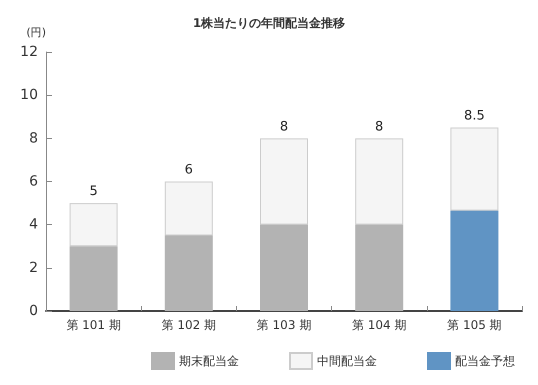 This screenshot has height=385, width=538. Describe the element at coordinates (485, 361) in the screenshot. I see `legend-label: 配当金予想` at that location.